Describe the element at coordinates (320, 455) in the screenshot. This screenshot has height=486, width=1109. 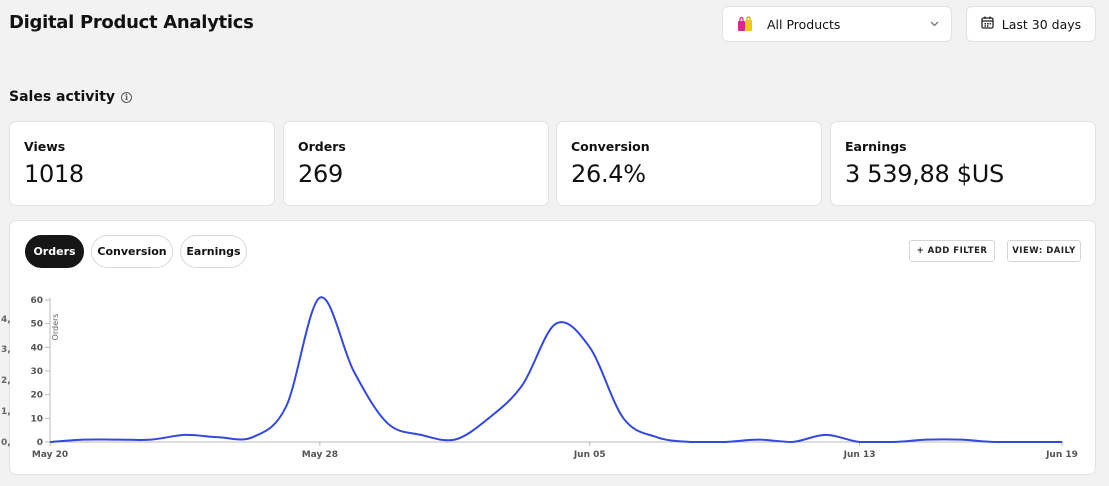
I see `x-tick-label: May 28` at that location.